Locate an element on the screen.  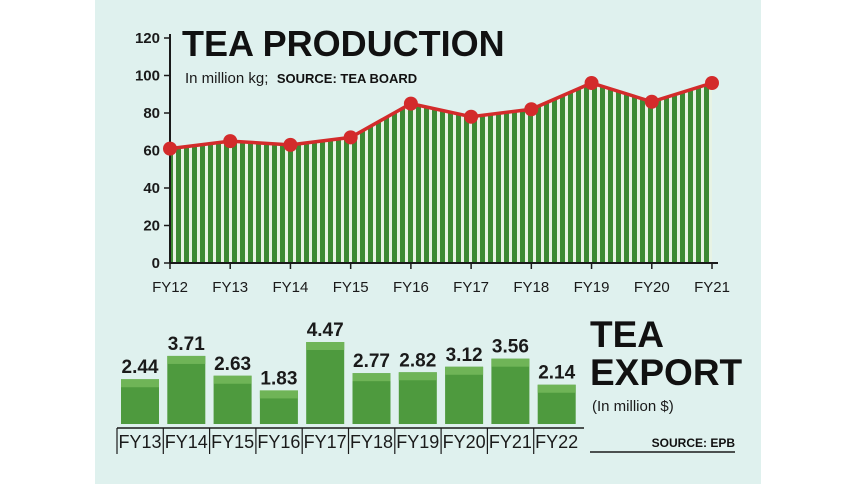
y-tick-label: 120 is located at coordinates (147, 38).